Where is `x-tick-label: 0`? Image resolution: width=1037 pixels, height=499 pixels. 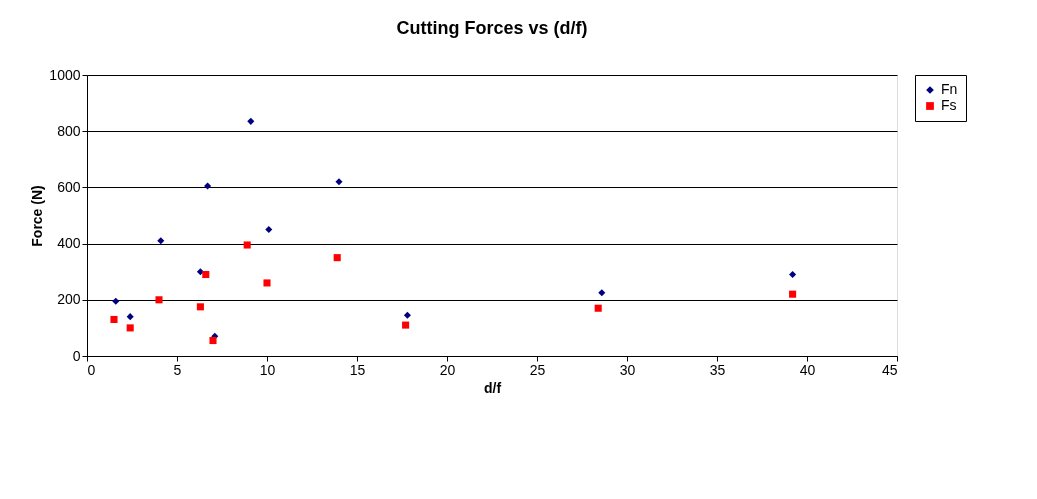 x-tick-label: 0 is located at coordinates (91, 369).